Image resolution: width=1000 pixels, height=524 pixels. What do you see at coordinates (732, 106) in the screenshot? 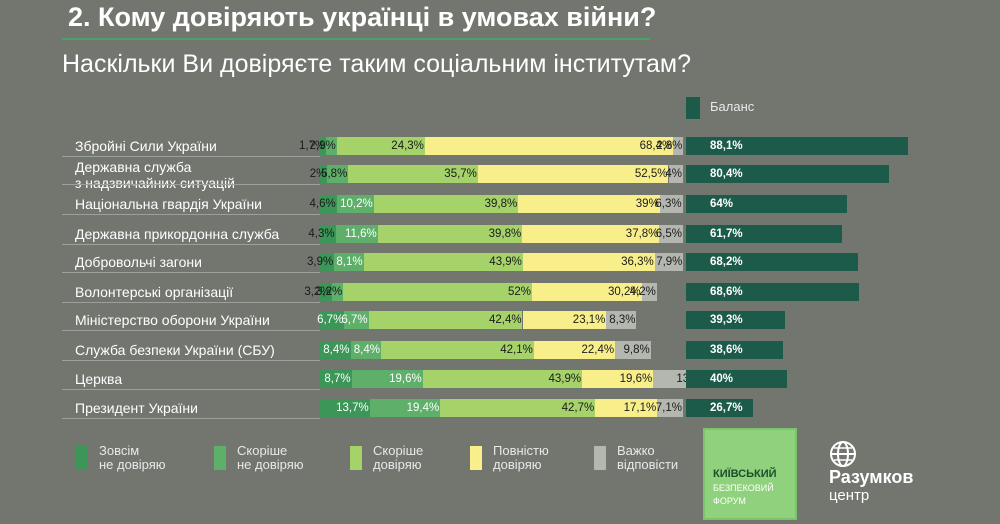
I see `balance-legend-label: Баланс` at bounding box center [732, 106].